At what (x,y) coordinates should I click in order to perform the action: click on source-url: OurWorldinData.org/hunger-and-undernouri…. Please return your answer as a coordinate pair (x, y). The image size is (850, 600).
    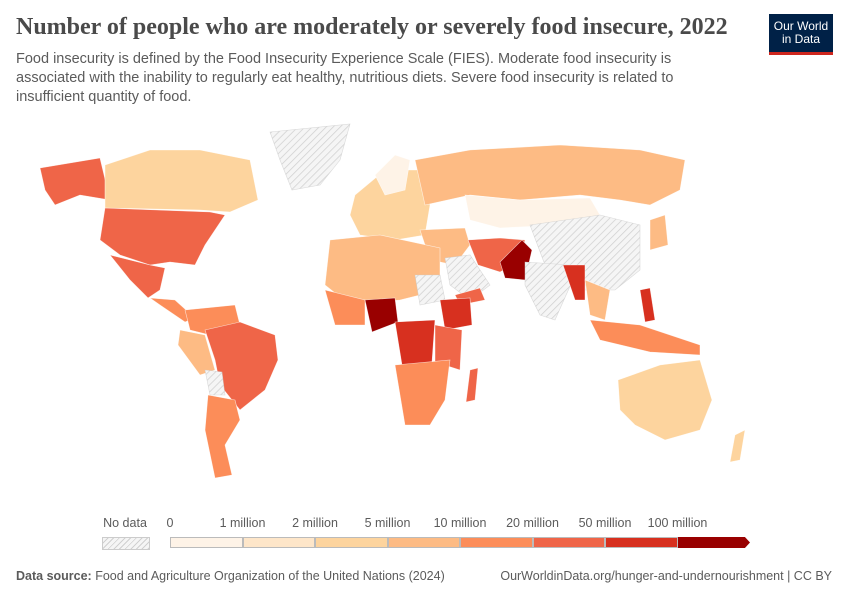
    Looking at the image, I should click on (666, 576).